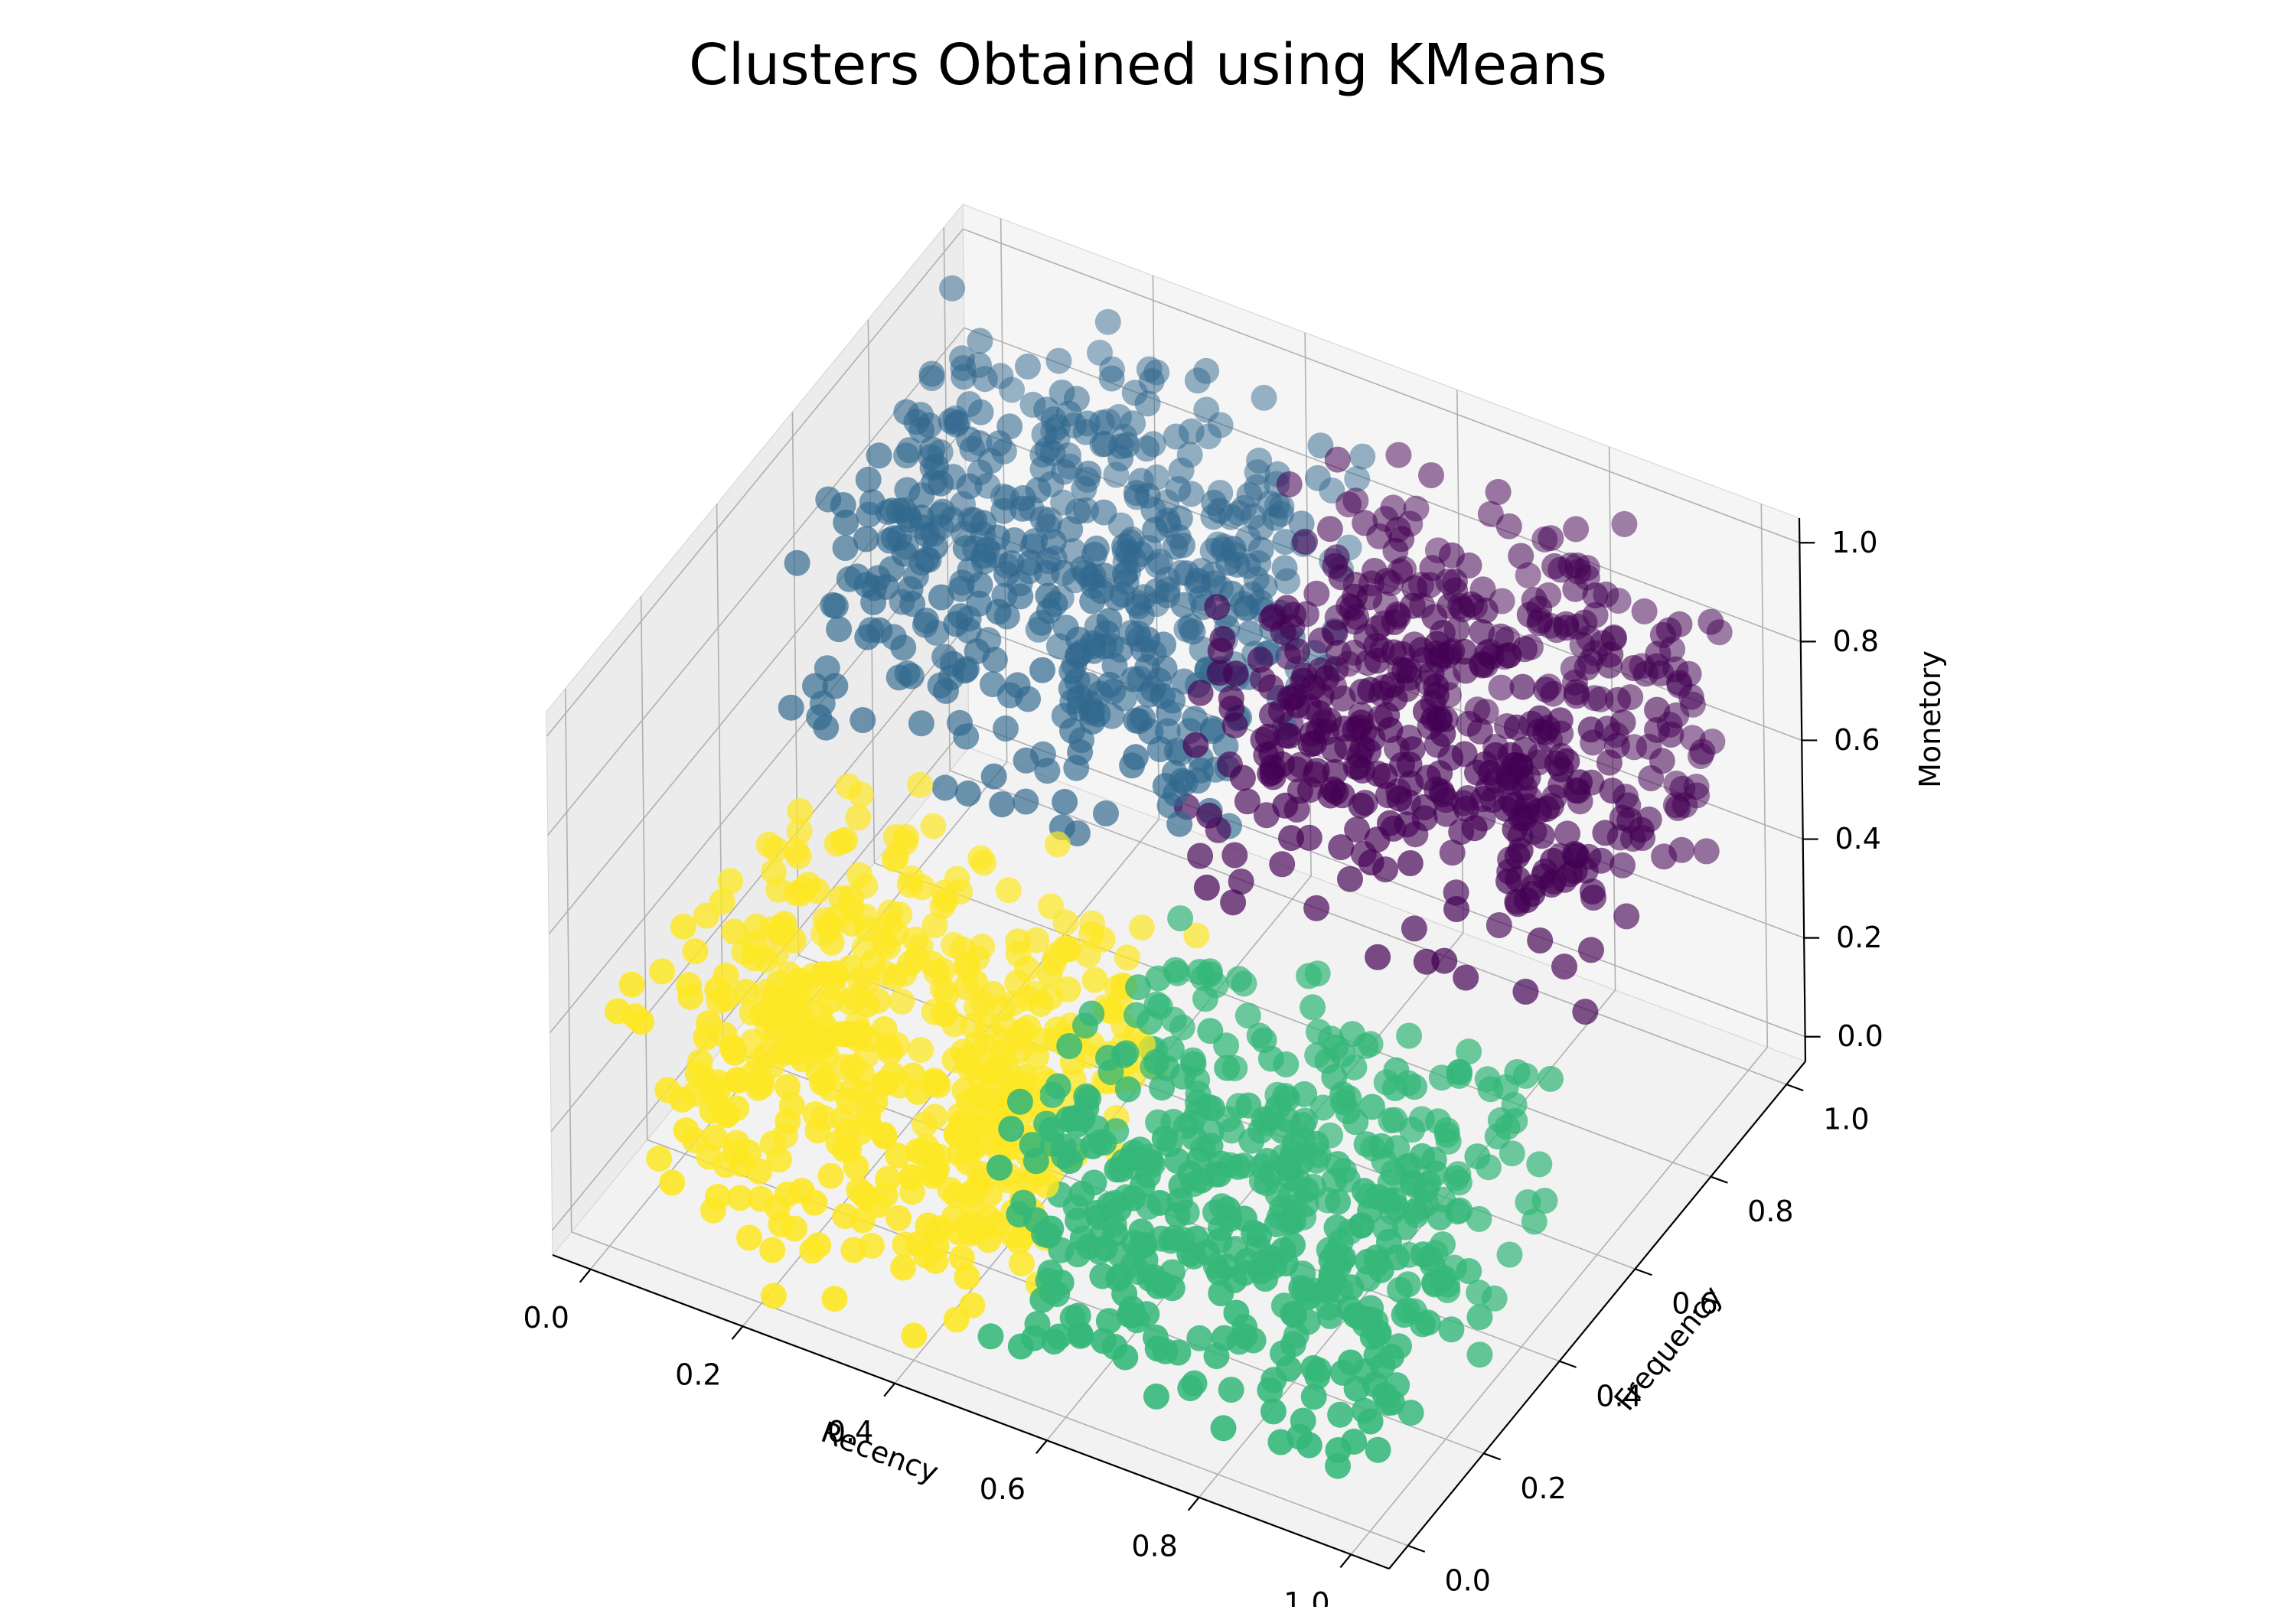 The width and height of the screenshot is (2296, 1607). I want to click on gridline-floor-x, so click(1559, 1300).